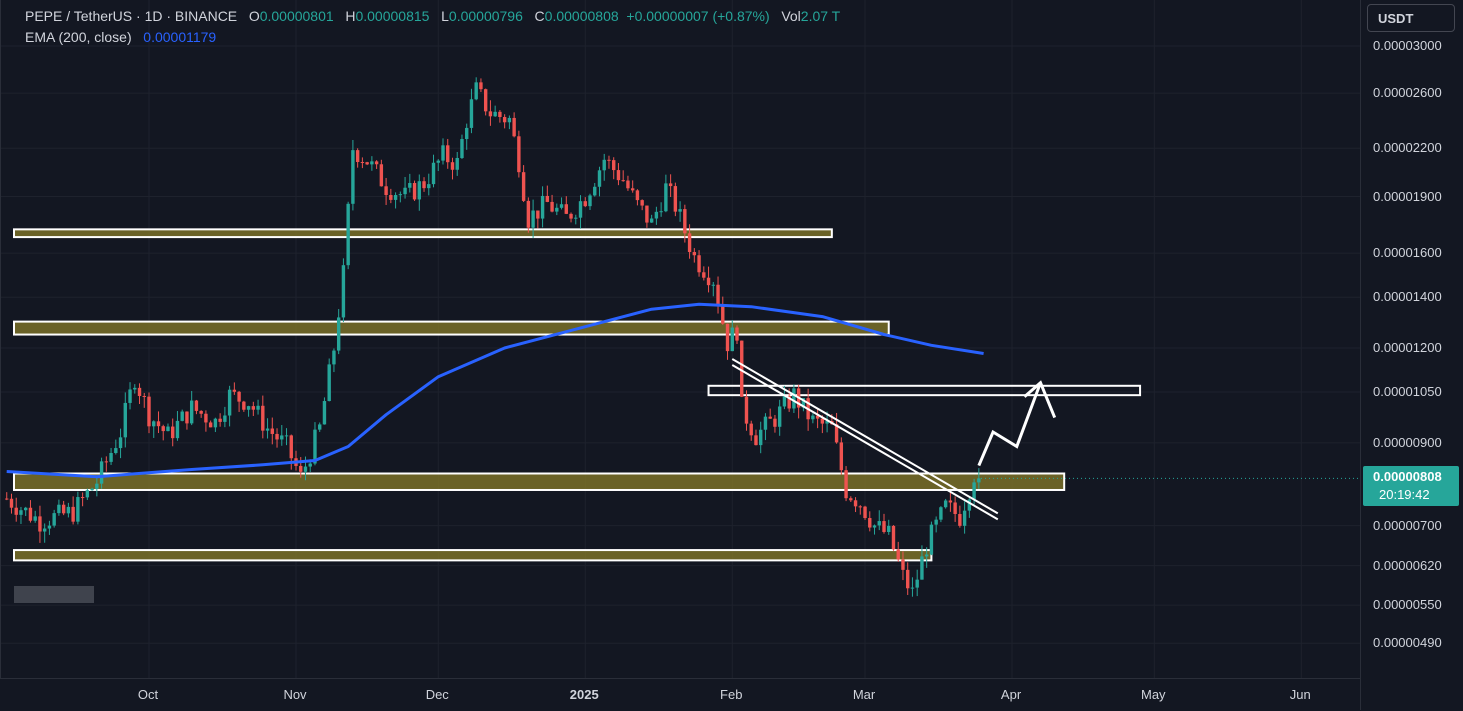  What do you see at coordinates (1407, 525) in the screenshot?
I see `price-tick-label: 0.00000700` at bounding box center [1407, 525].